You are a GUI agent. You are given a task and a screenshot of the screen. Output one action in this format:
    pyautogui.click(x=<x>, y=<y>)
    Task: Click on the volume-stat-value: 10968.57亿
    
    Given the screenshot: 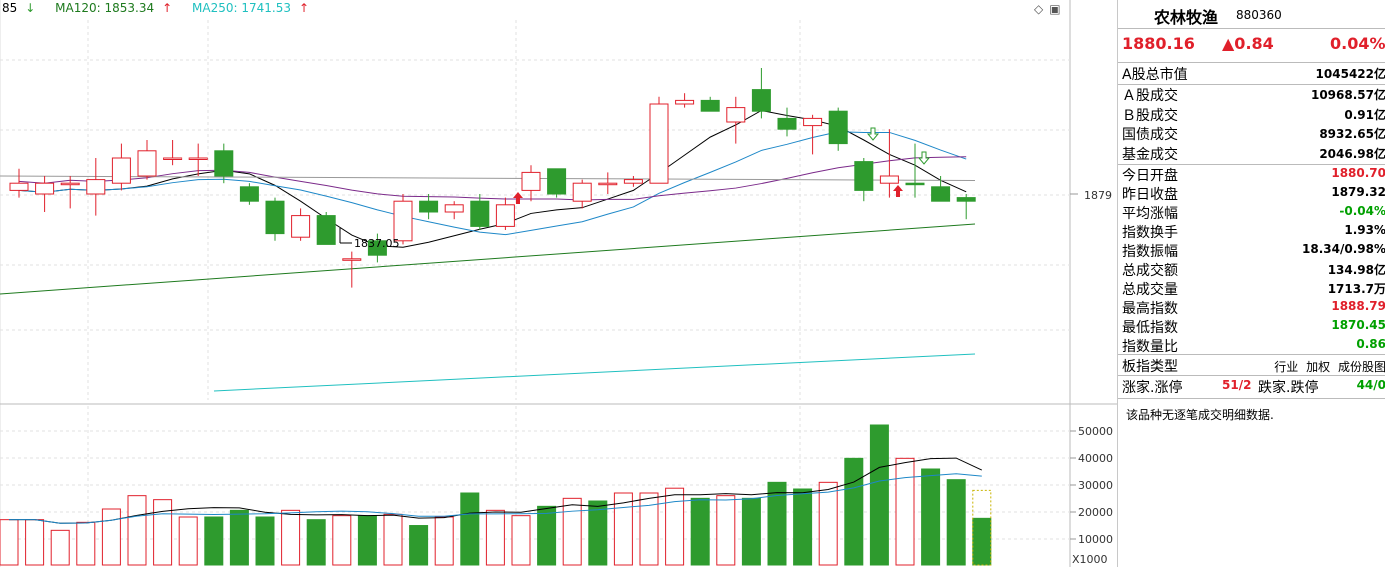 What is the action you would take?
    pyautogui.click(x=1347, y=95)
    